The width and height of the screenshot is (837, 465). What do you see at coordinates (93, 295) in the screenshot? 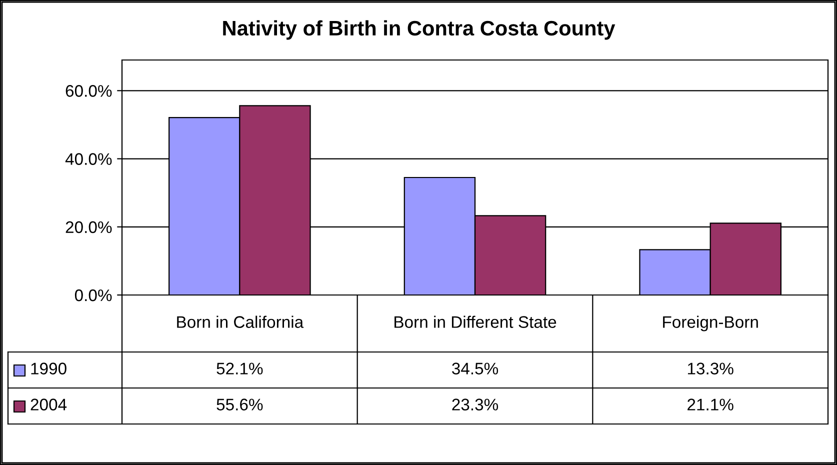
I see `y-tick-label: 0.0%` at bounding box center [93, 295].